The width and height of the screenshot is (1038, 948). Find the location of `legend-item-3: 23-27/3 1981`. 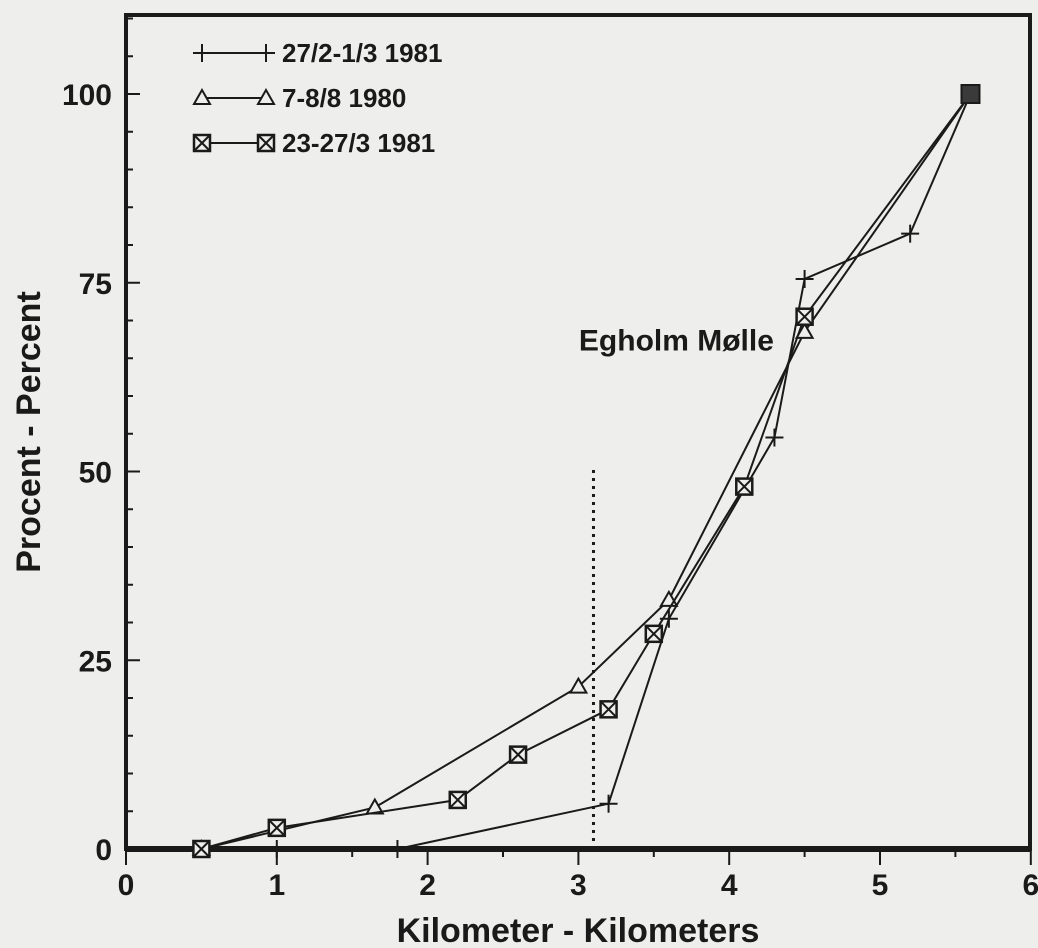

legend-item-3: 23-27/3 1981 is located at coordinates (313, 143).